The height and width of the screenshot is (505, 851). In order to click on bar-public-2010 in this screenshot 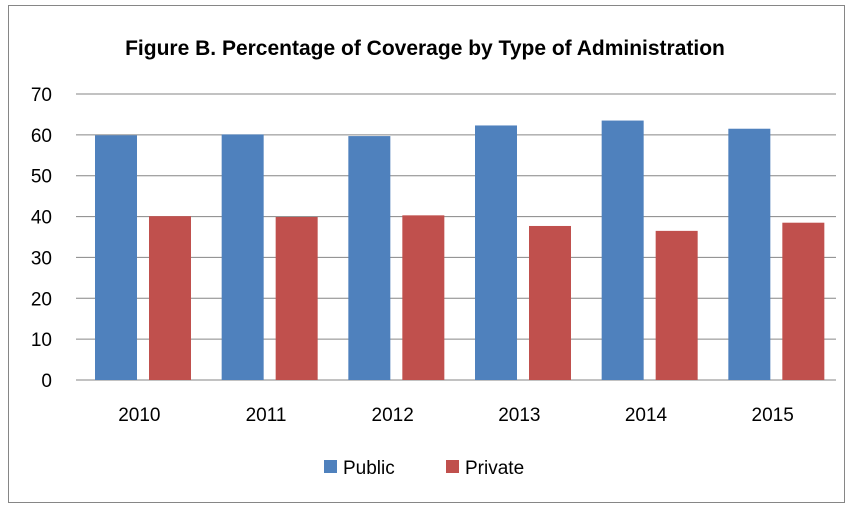, I will do `click(116, 257)`.